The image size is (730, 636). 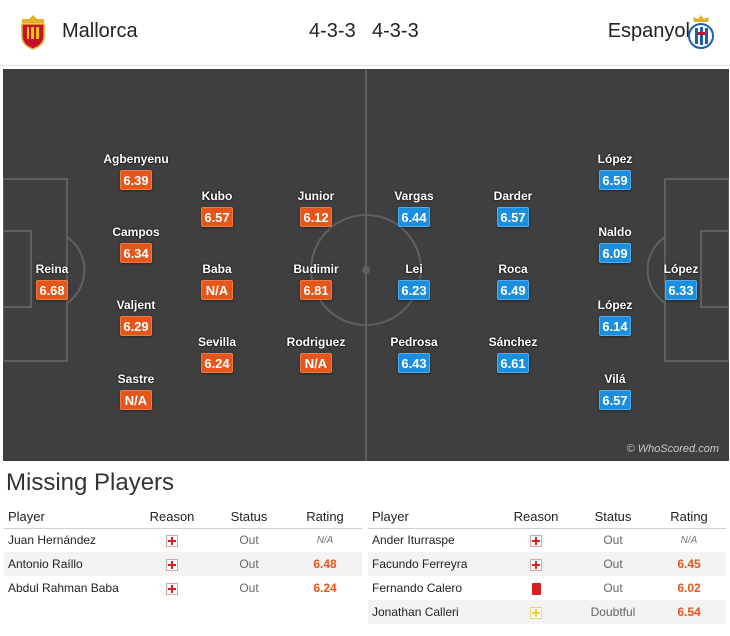 What do you see at coordinates (136, 317) in the screenshot?
I see `home-player: Valjent 6.29` at bounding box center [136, 317].